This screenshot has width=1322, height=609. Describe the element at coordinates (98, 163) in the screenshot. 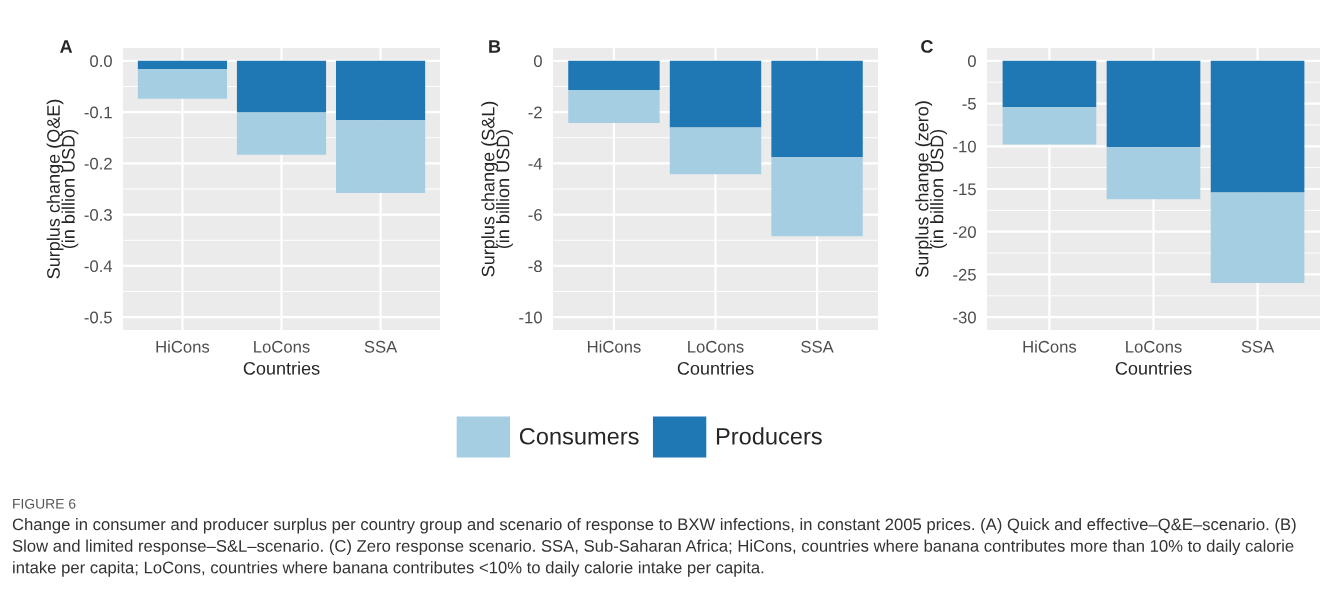

I see `y-tick-label: -0.2` at that location.